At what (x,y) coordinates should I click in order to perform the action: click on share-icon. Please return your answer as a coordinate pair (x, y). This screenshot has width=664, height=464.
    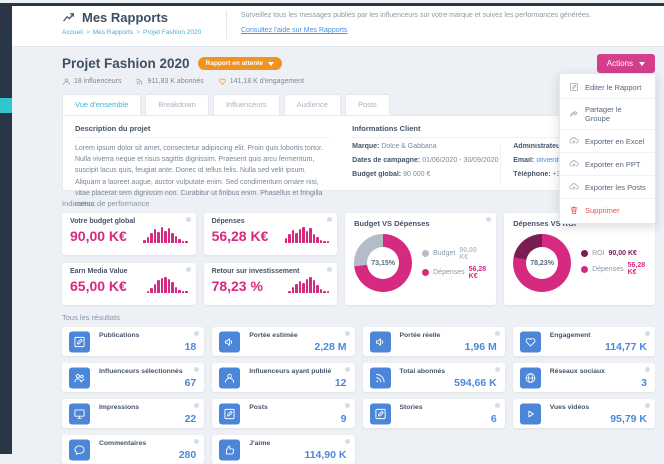
    Looking at the image, I should click on (574, 114).